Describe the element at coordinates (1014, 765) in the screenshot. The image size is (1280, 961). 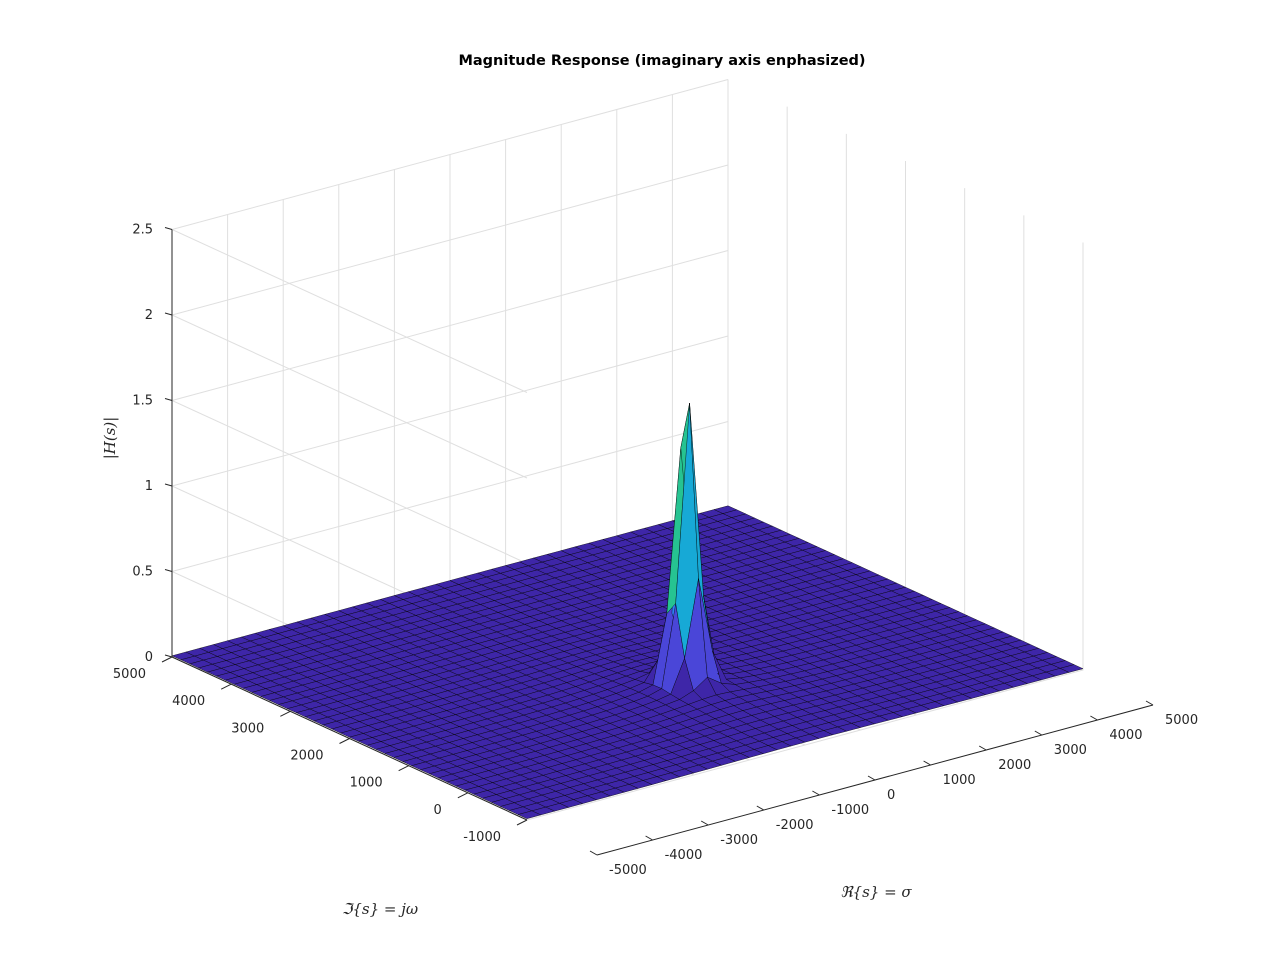
I see `x-tick-label: 2000` at that location.